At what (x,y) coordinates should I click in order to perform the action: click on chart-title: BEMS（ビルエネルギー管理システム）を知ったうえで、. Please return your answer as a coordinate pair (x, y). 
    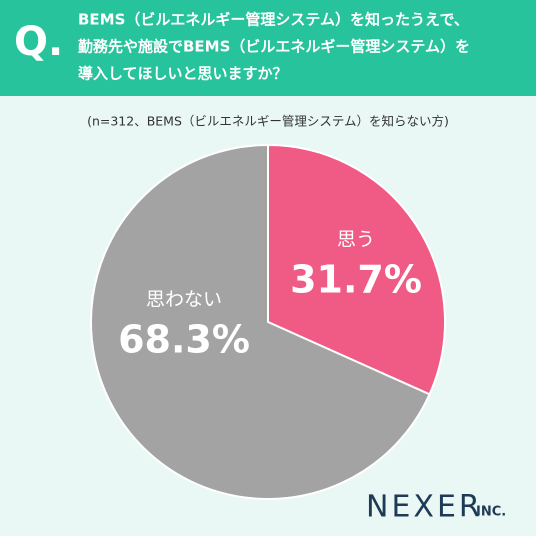
    Looking at the image, I should click on (273, 20).